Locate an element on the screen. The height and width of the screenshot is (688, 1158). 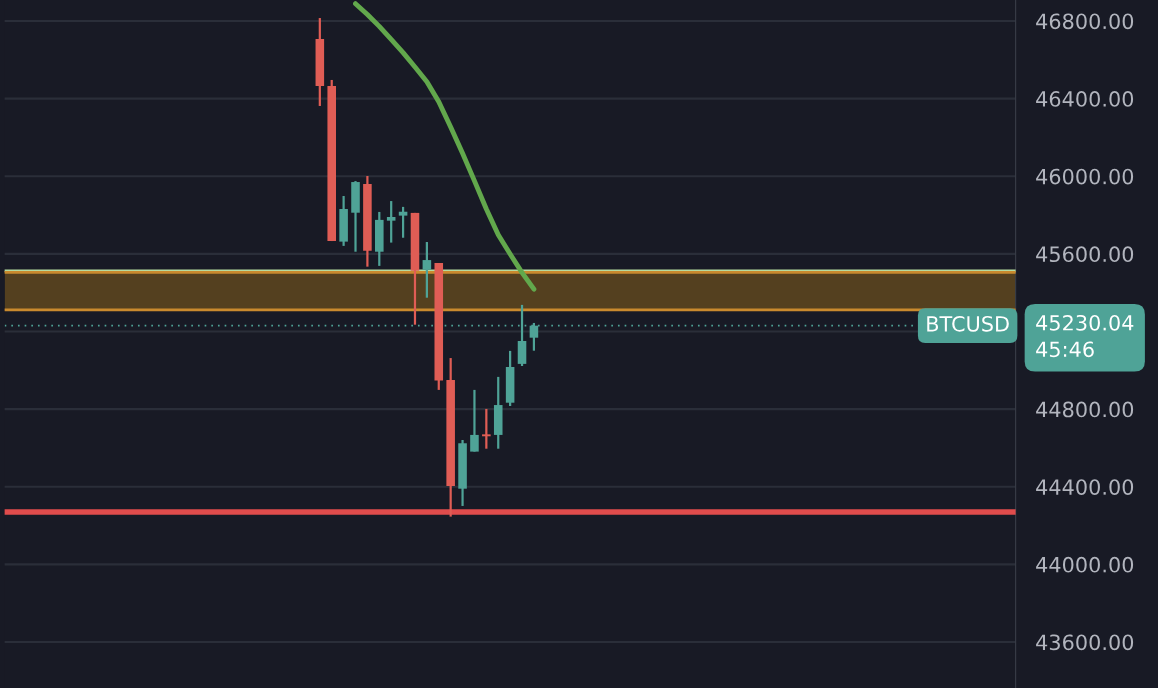
text: 45:46 is located at coordinates (1065, 349).